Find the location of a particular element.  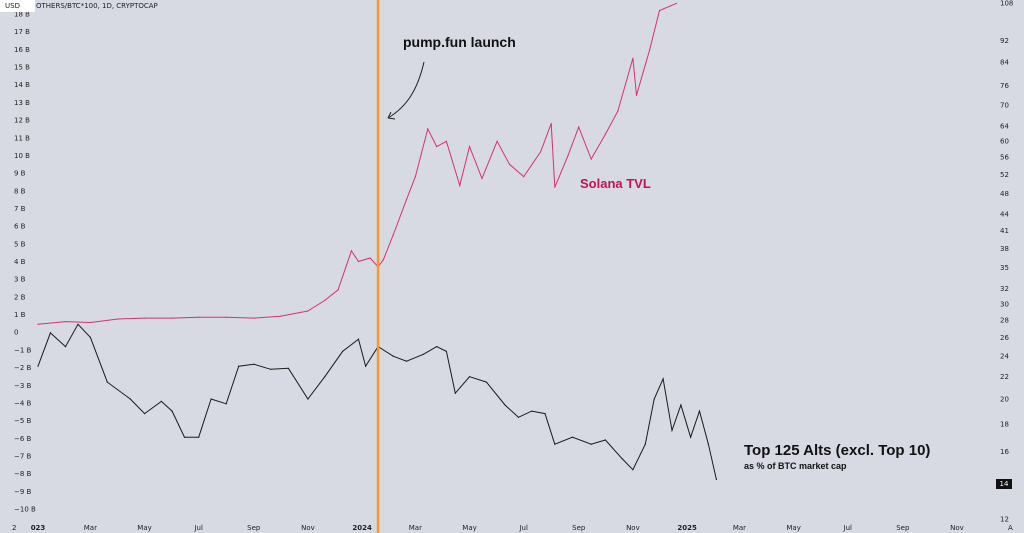

left-tick-label: −8 B is located at coordinates (23, 474).